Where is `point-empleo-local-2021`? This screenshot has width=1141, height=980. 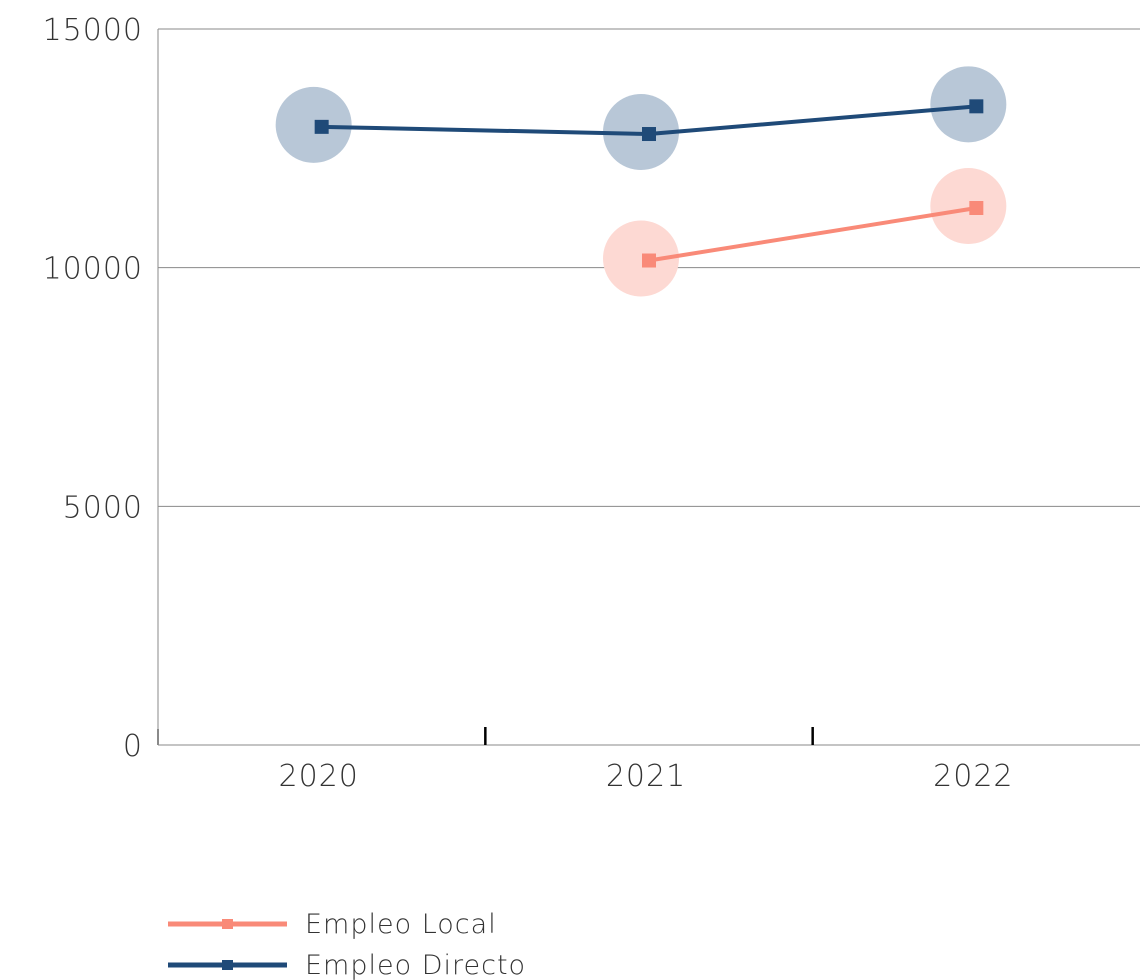 point-empleo-local-2021 is located at coordinates (649, 260).